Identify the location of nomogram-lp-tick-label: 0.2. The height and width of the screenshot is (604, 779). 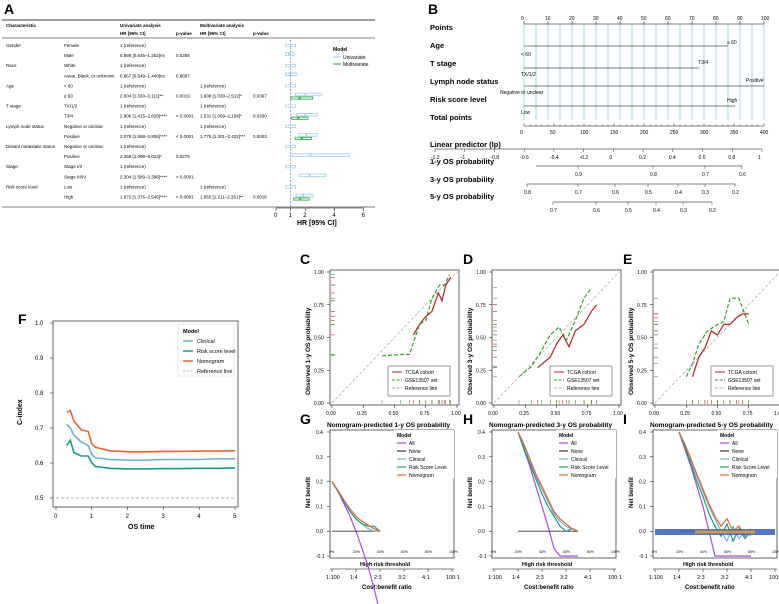
(642, 158).